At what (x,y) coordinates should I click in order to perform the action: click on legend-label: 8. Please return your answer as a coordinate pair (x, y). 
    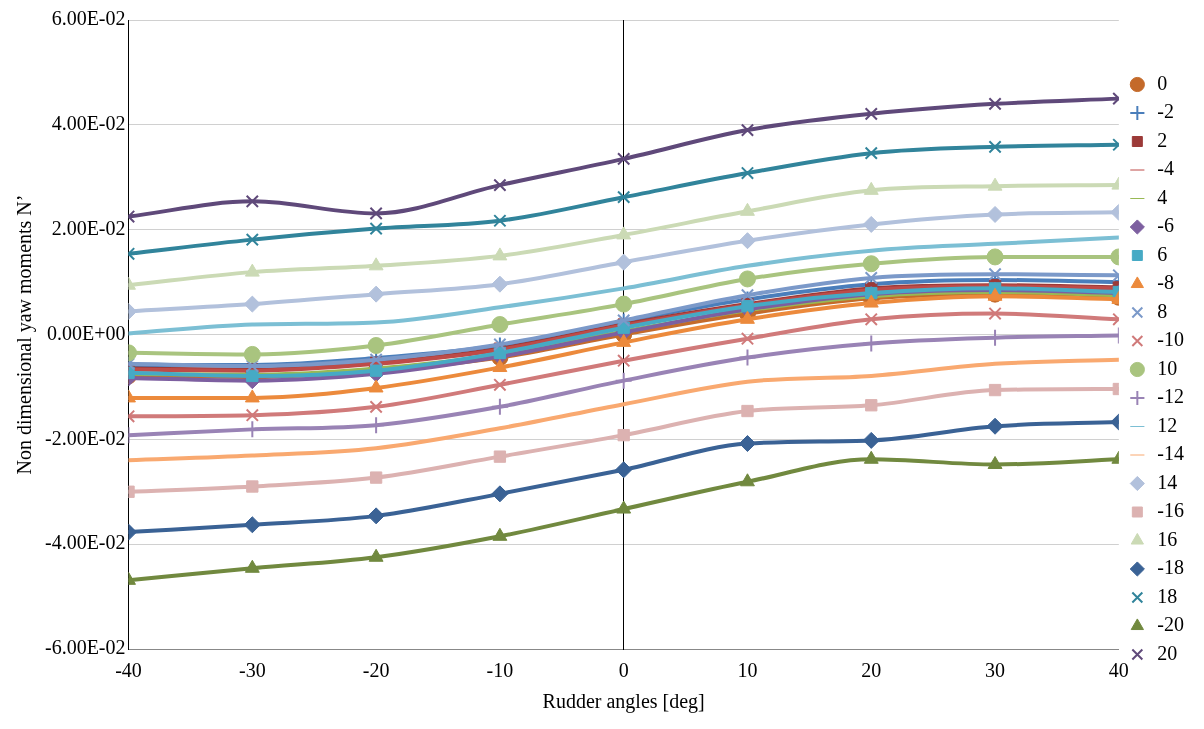
    Looking at the image, I should click on (1162, 310).